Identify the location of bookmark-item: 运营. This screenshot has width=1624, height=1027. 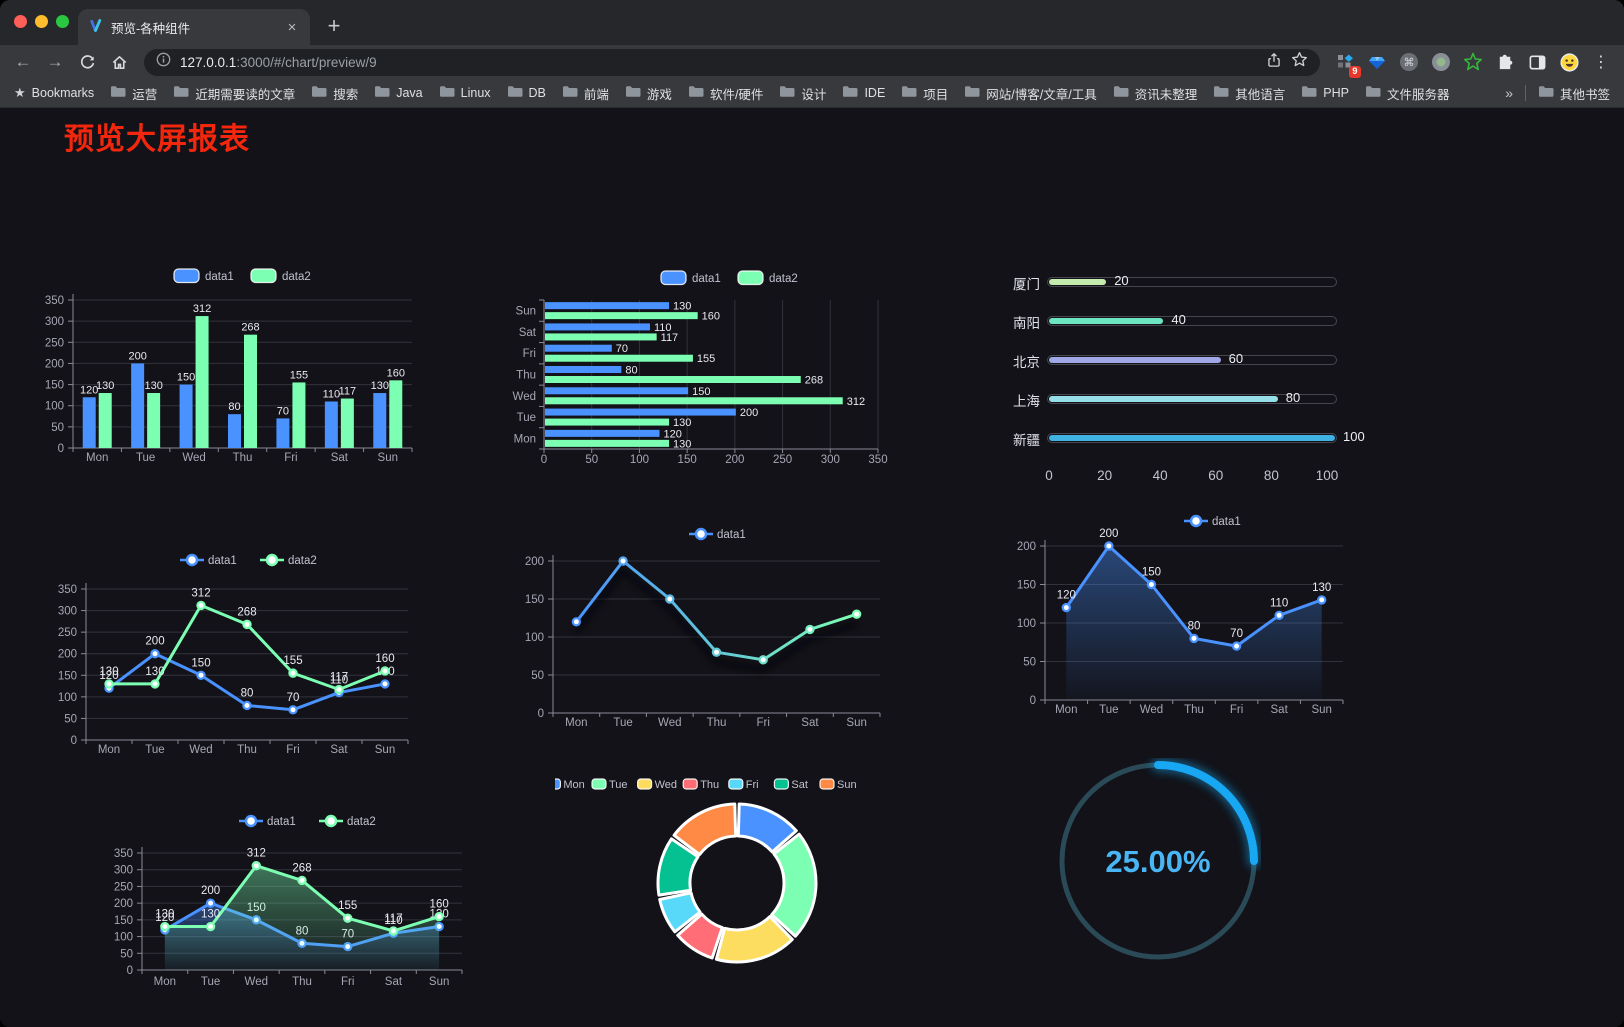
(133, 93).